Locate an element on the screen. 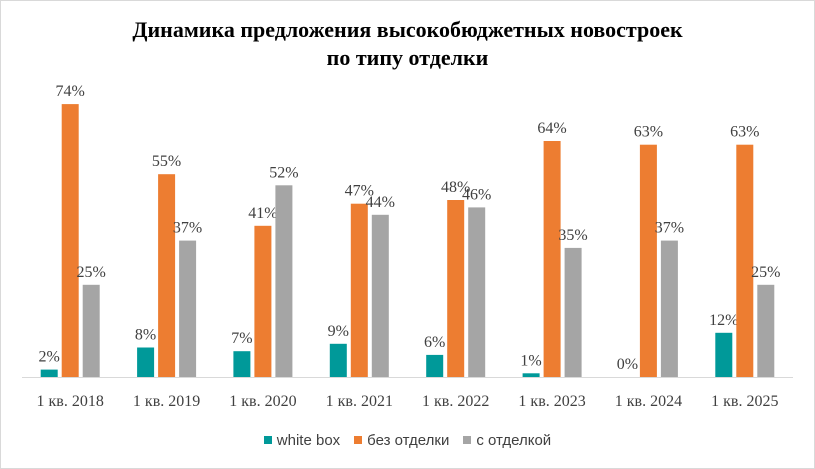 The image size is (815, 469). data-label-s2-c0: 25% is located at coordinates (91, 272).